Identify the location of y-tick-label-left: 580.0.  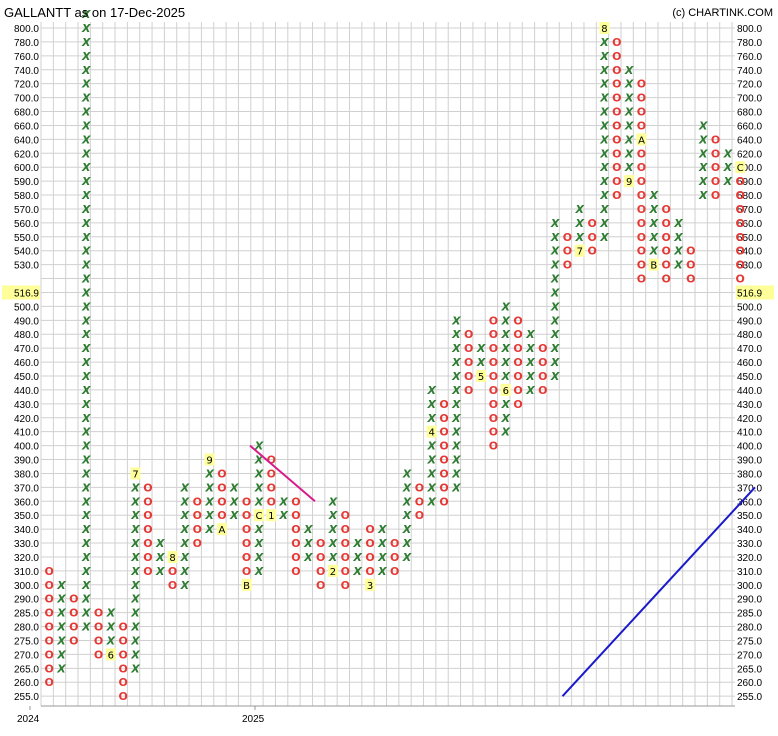
(26, 196).